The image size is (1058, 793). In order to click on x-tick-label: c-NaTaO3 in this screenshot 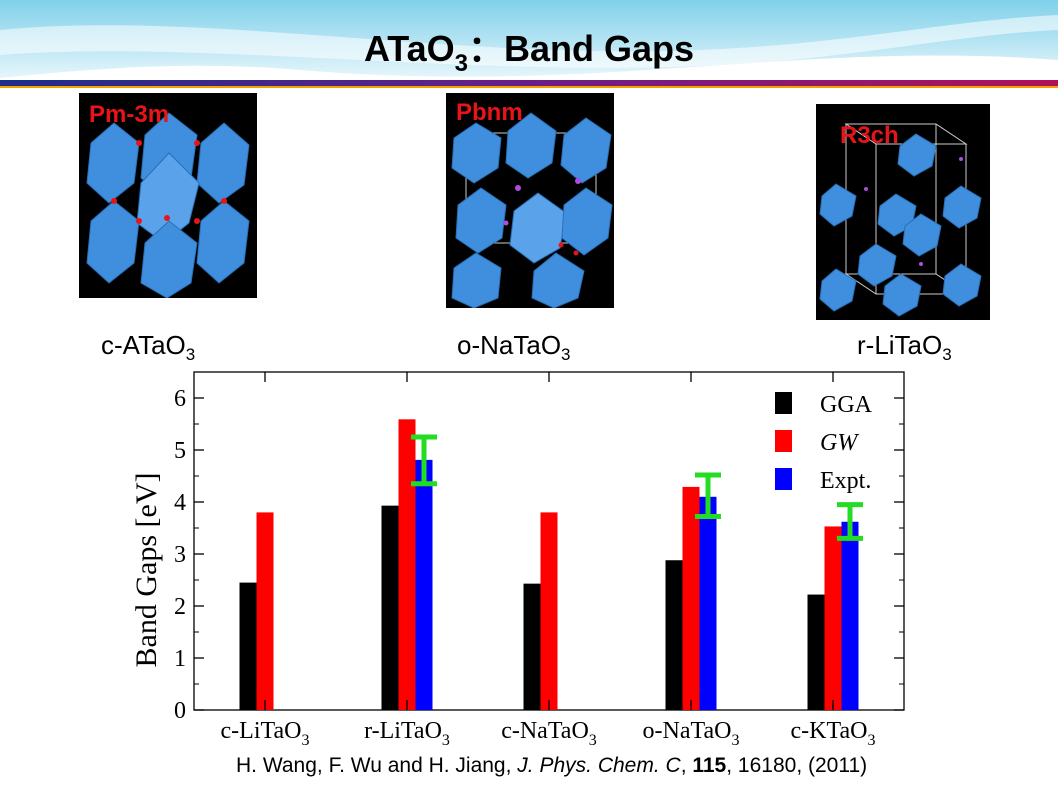, I will do `click(549, 733)`.